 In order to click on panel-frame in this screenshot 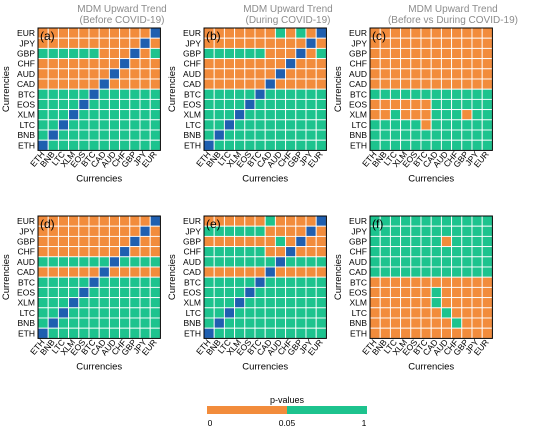, I will do `click(431, 89)`.